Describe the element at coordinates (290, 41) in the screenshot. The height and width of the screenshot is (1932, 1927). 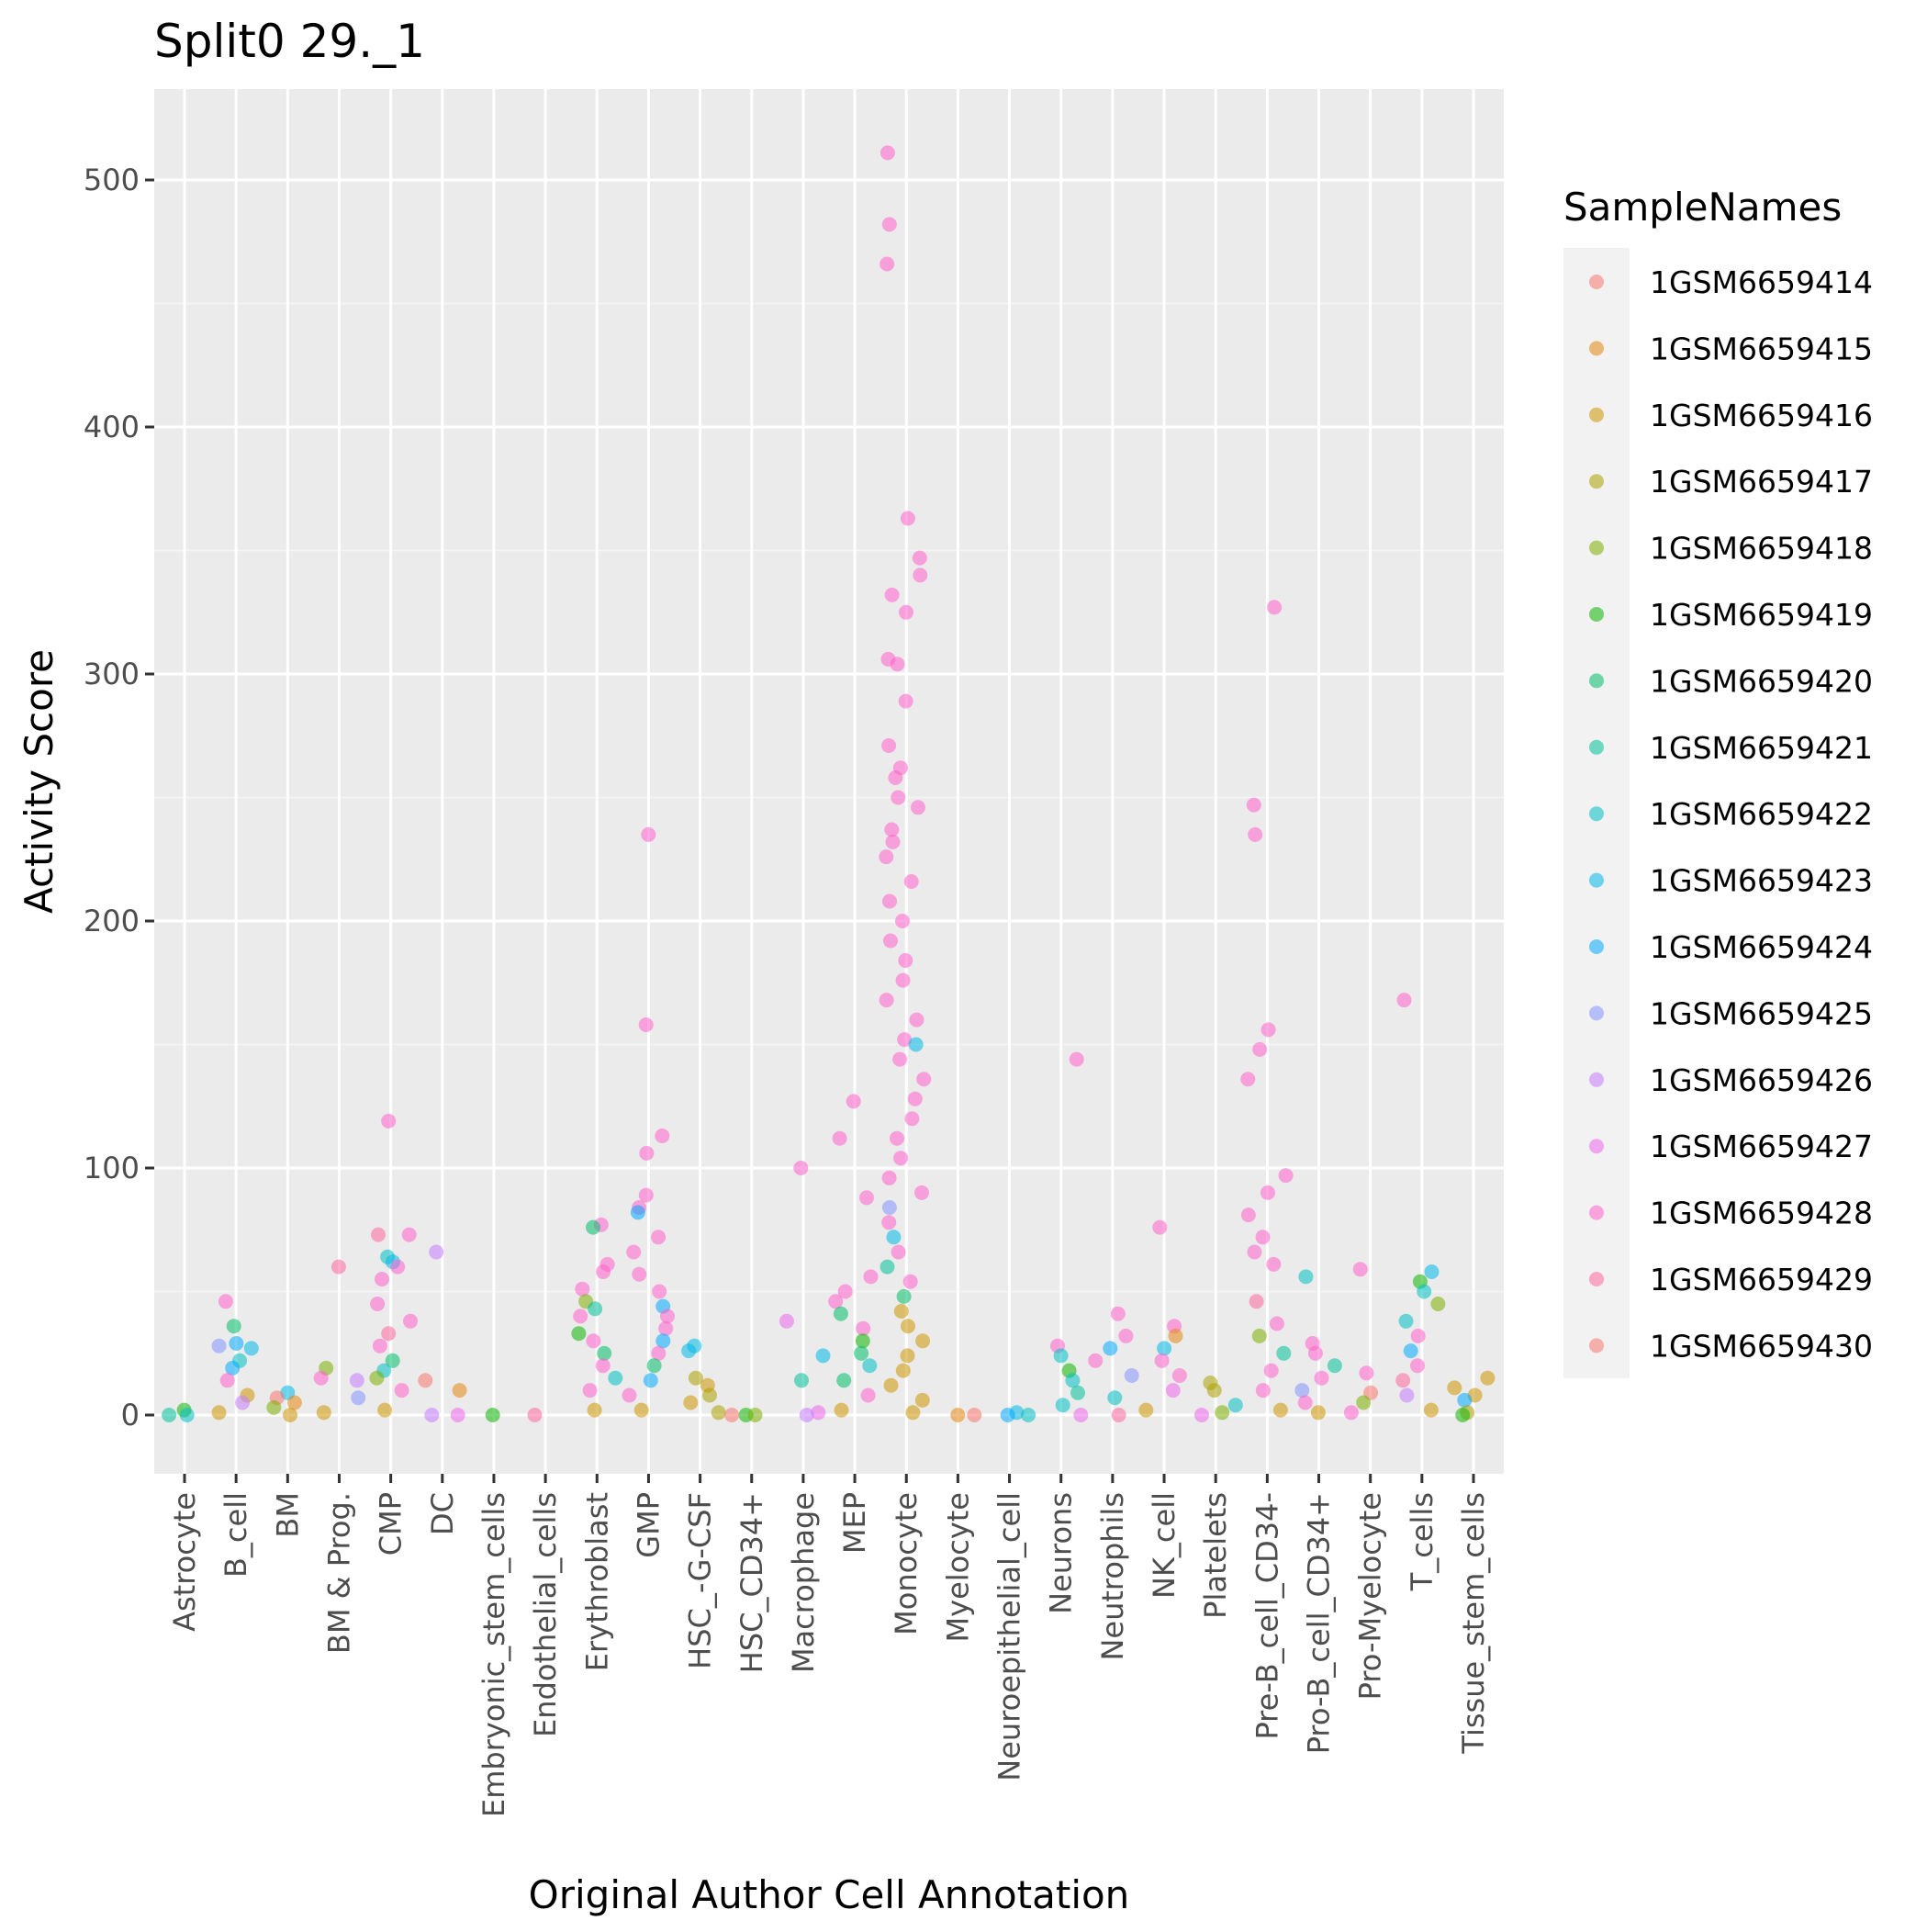
I see `chart-title: Split0 29._1` at that location.